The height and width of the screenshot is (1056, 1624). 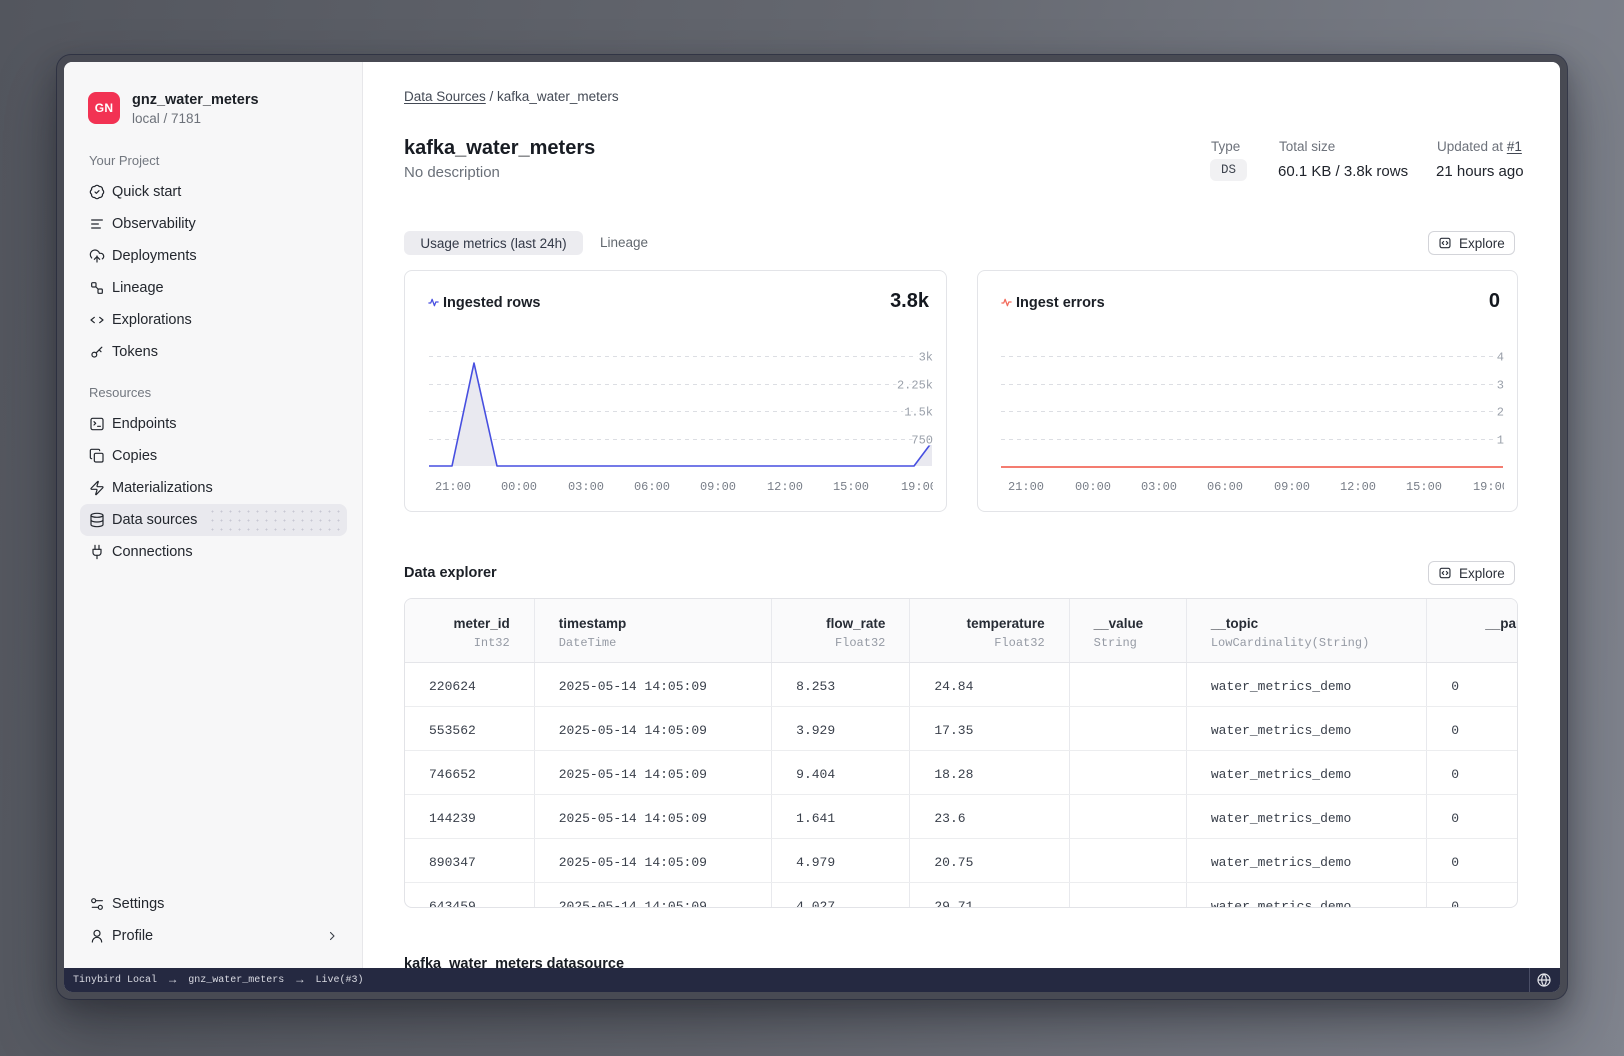 What do you see at coordinates (1500, 358) in the screenshot?
I see `svg-text: 4` at bounding box center [1500, 358].